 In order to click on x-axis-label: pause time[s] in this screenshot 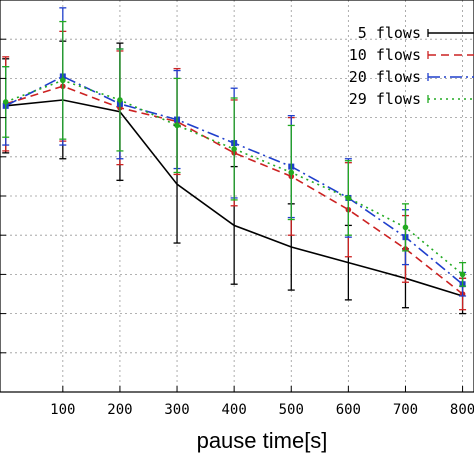, I will do `click(262, 440)`.